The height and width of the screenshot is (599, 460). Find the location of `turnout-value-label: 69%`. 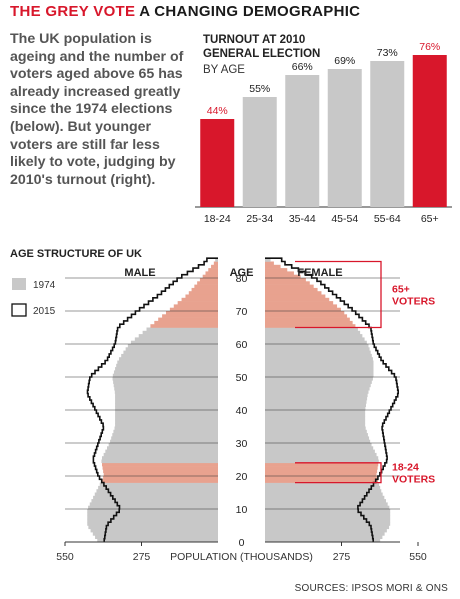

turnout-value-label: 69% is located at coordinates (344, 61).